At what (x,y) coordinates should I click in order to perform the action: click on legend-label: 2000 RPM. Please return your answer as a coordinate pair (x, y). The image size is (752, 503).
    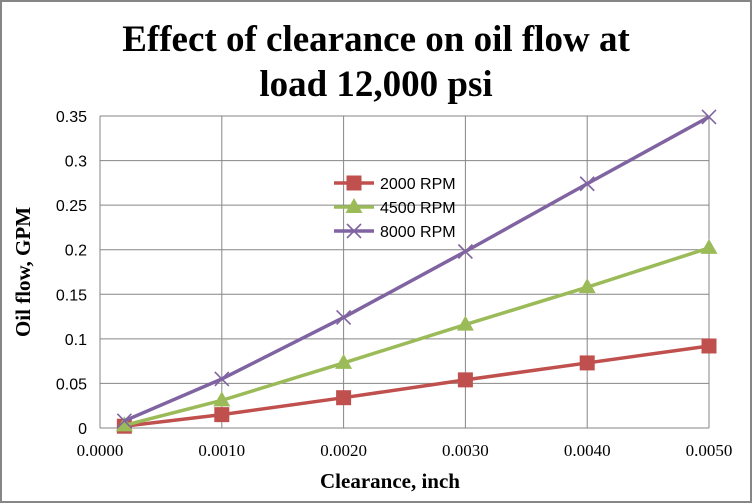
    Looking at the image, I should click on (418, 184).